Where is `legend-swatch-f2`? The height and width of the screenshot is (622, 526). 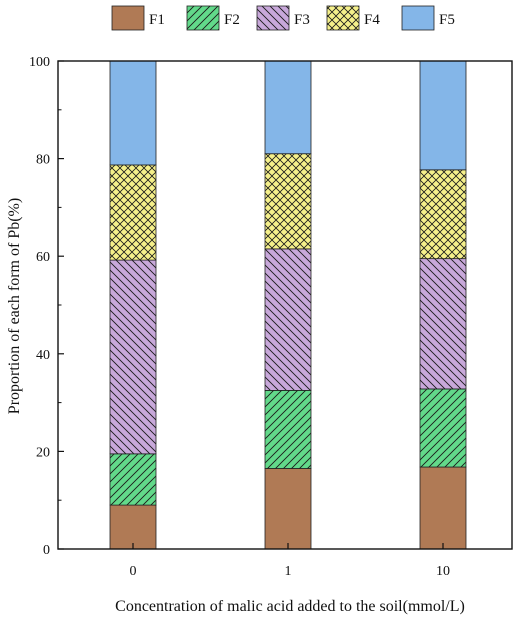 legend-swatch-f2 is located at coordinates (203, 18).